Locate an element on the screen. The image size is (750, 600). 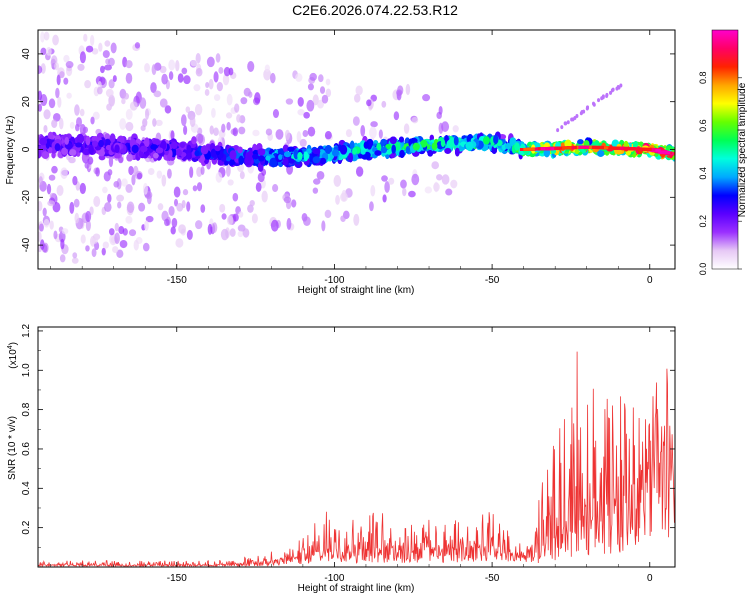
colorbar-tick-label: 0.8 is located at coordinates (703, 78).